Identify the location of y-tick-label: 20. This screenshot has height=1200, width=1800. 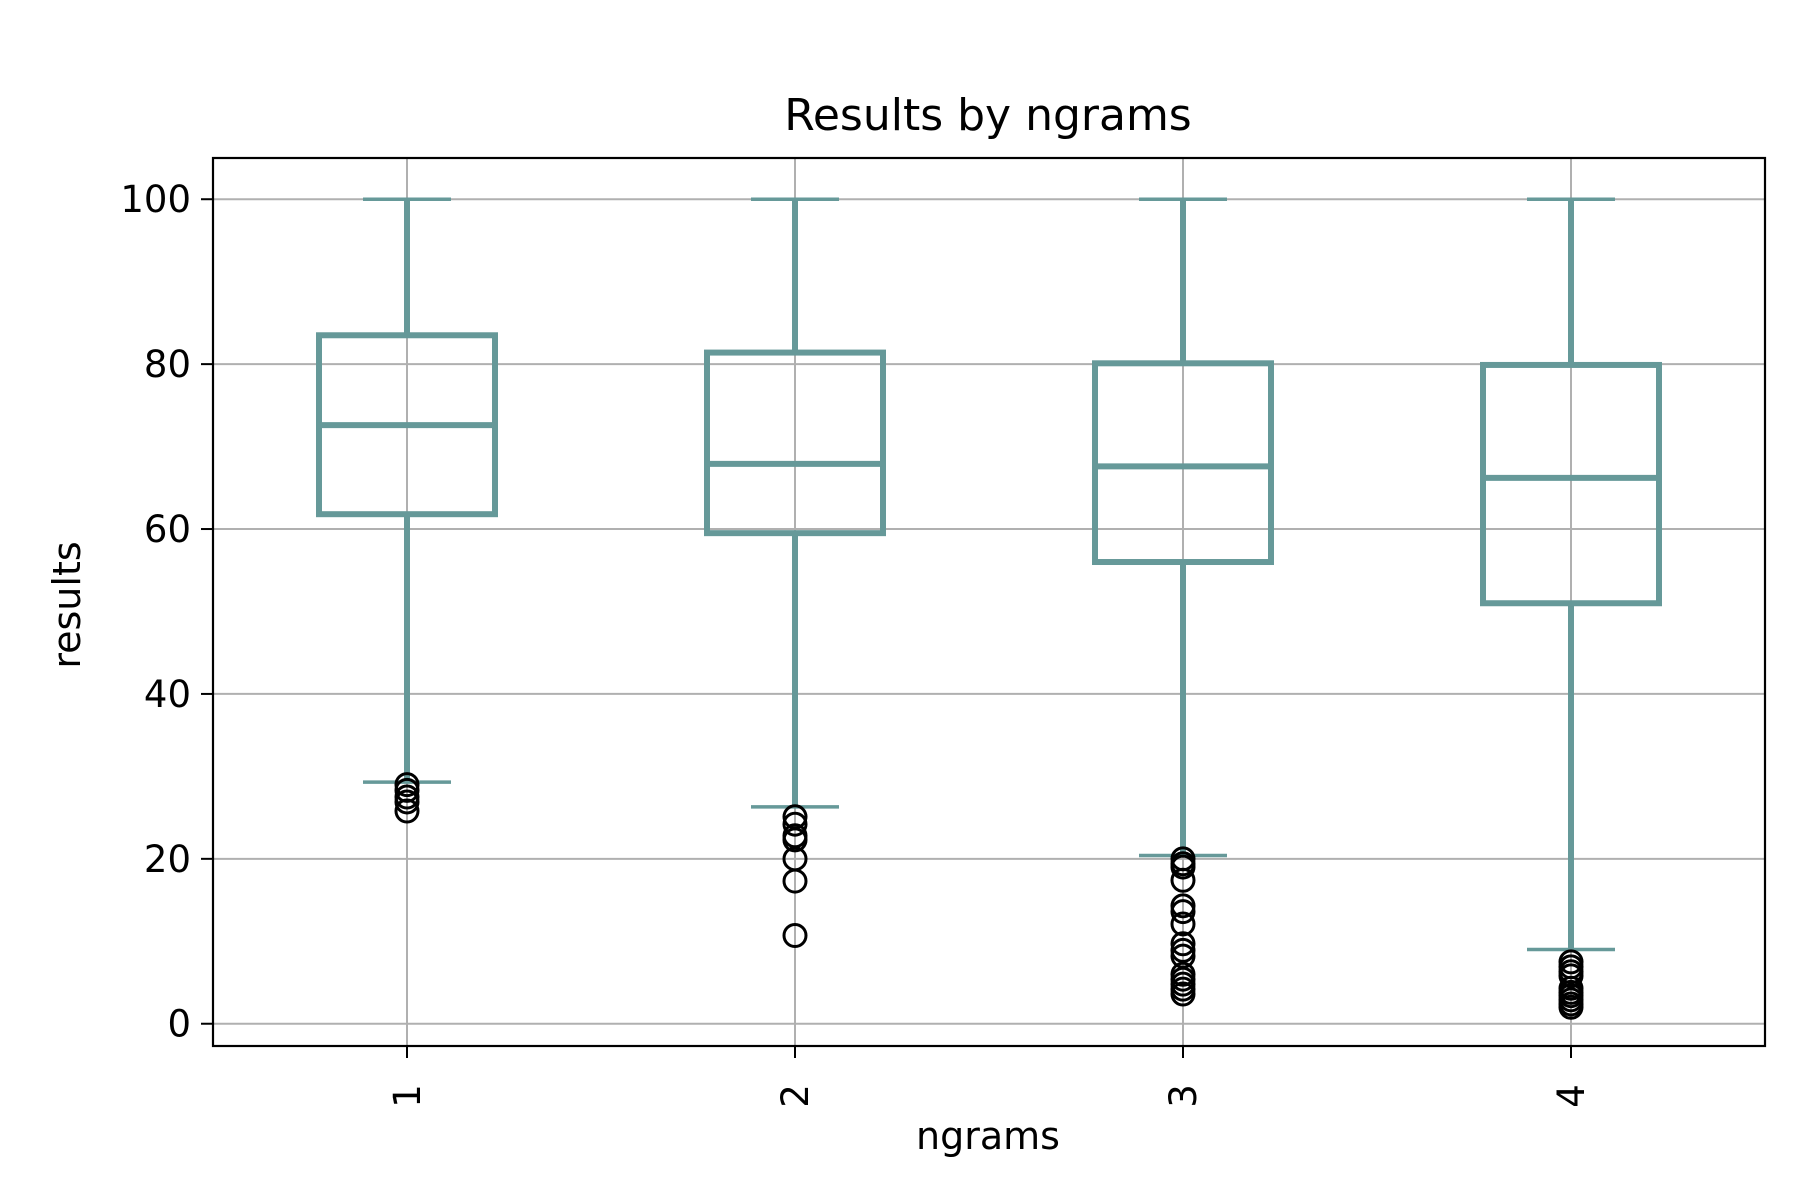
(167, 859).